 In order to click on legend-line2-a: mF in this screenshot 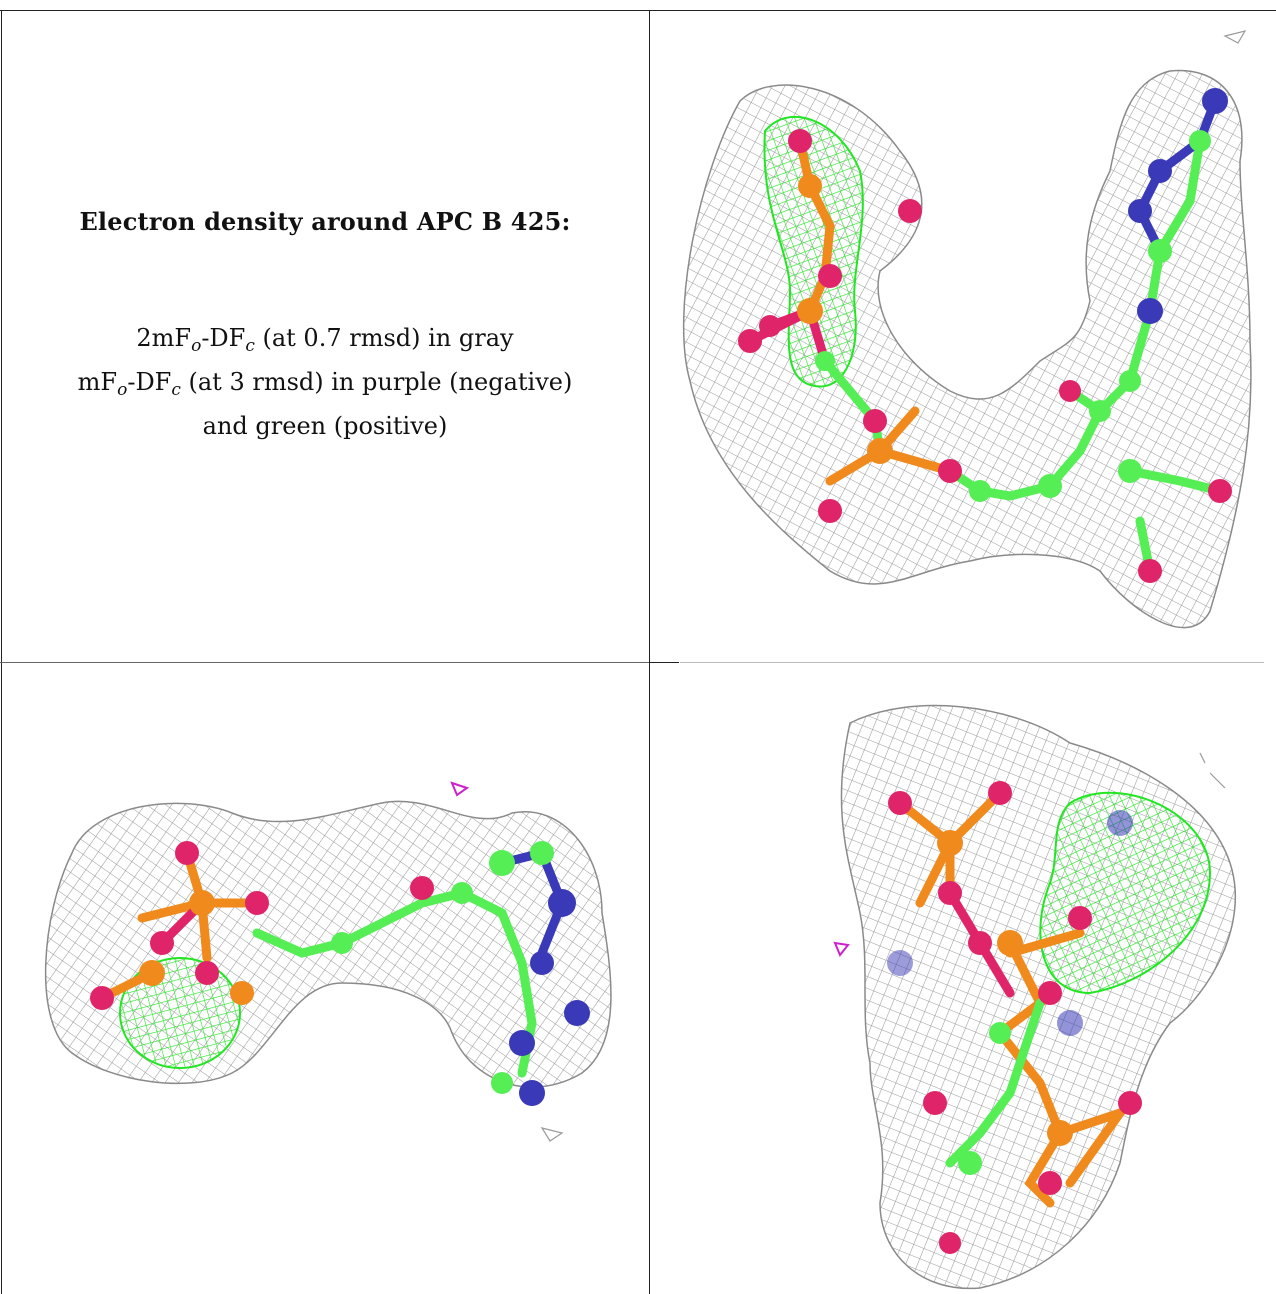, I will do `click(97, 382)`.